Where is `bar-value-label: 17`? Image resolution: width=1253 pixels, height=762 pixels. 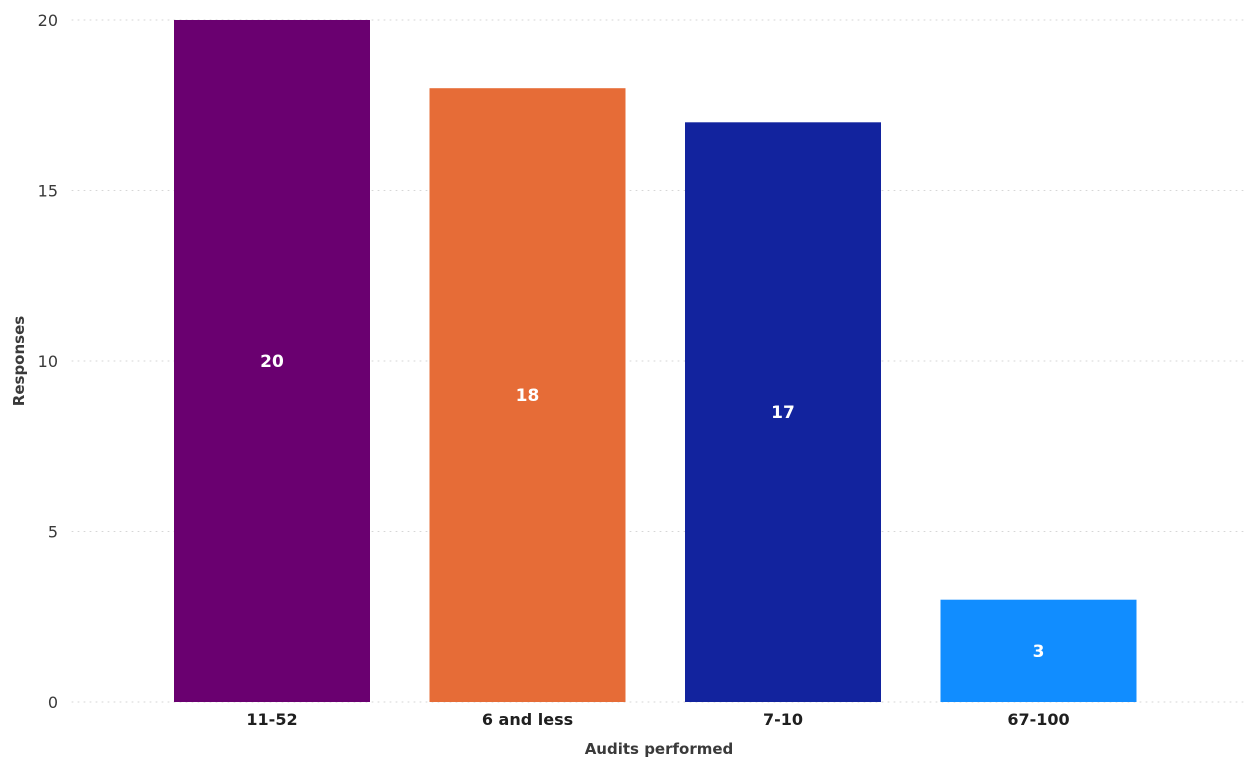 bar-value-label: 17 is located at coordinates (783, 413).